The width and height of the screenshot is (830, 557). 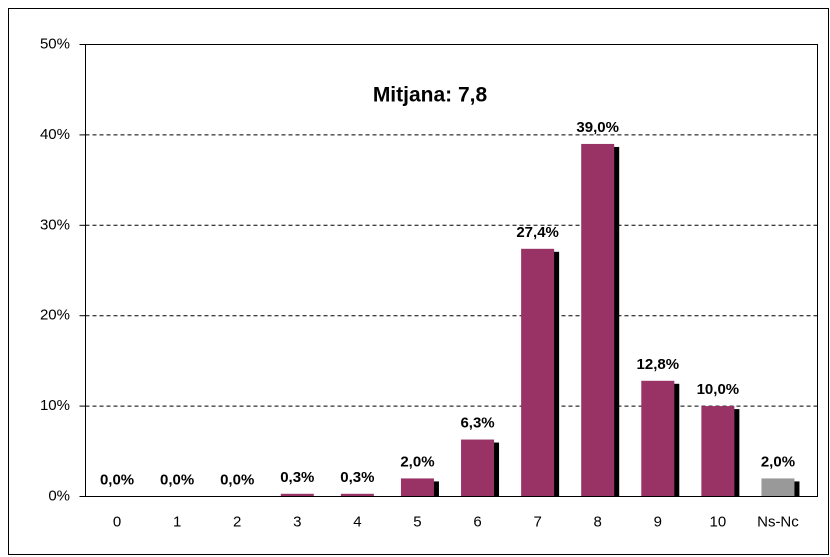 What do you see at coordinates (778, 521) in the screenshot?
I see `x-tick-label: Ns-Nc` at bounding box center [778, 521].